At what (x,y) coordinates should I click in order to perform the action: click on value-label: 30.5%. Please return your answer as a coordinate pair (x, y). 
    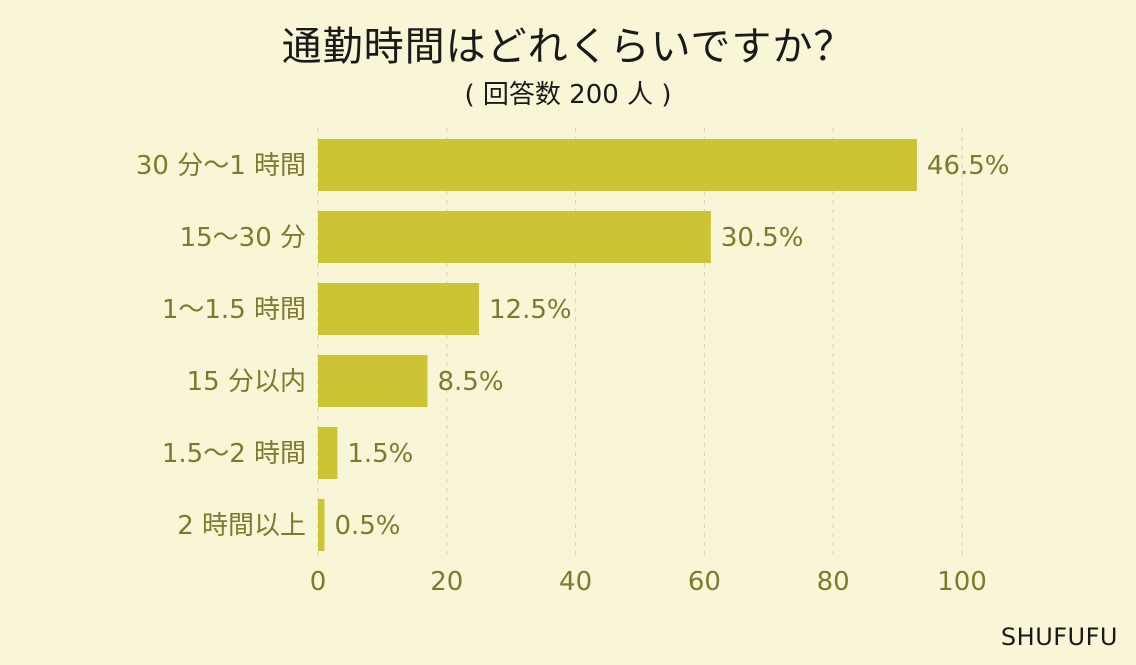
    Looking at the image, I should click on (762, 238).